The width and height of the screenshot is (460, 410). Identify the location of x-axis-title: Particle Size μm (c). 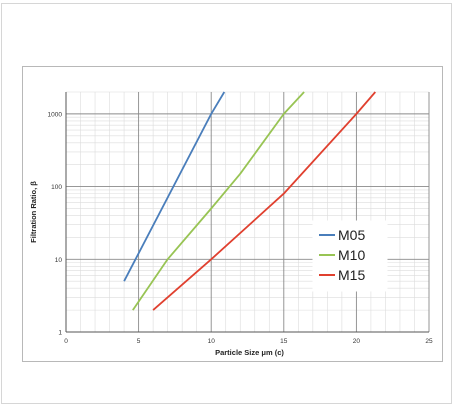
(249, 352).